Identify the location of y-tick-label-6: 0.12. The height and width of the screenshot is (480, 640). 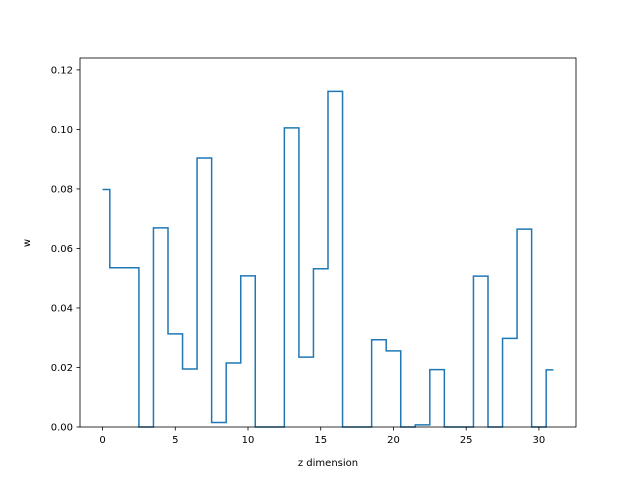
(62, 70).